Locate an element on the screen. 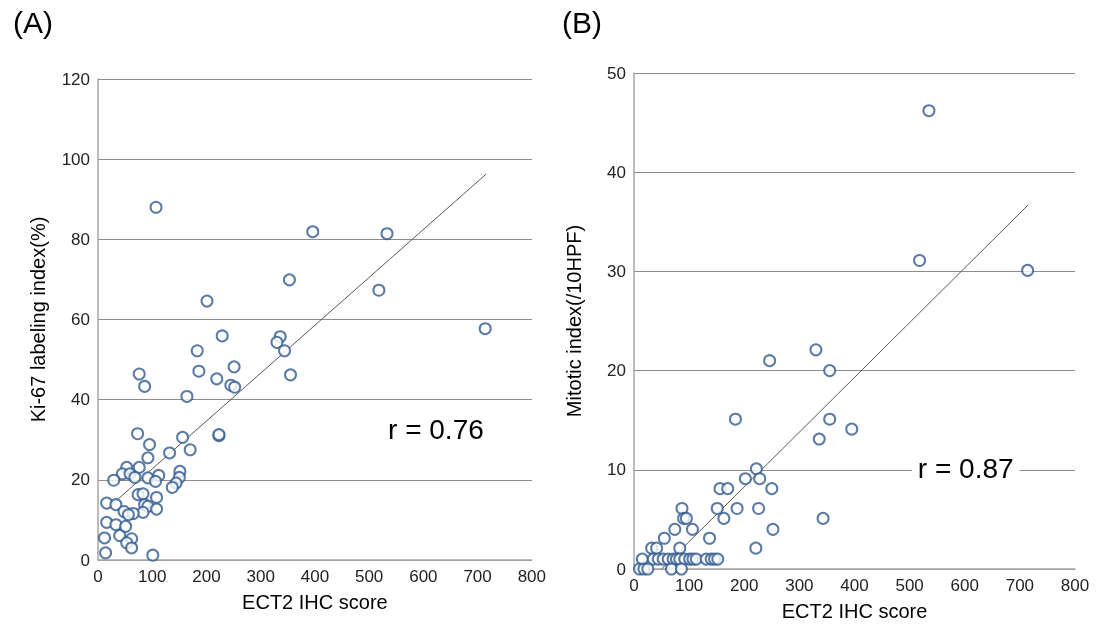  chart-title: (B) is located at coordinates (582, 22).